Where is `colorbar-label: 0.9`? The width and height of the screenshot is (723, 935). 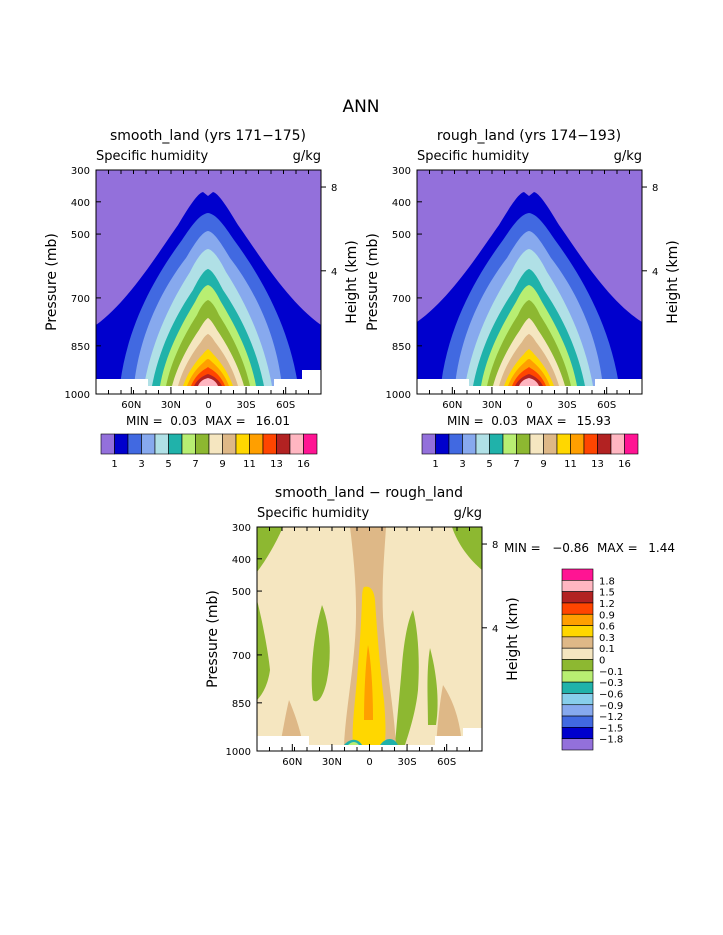
colorbar-label: 0.9 is located at coordinates (607, 615).